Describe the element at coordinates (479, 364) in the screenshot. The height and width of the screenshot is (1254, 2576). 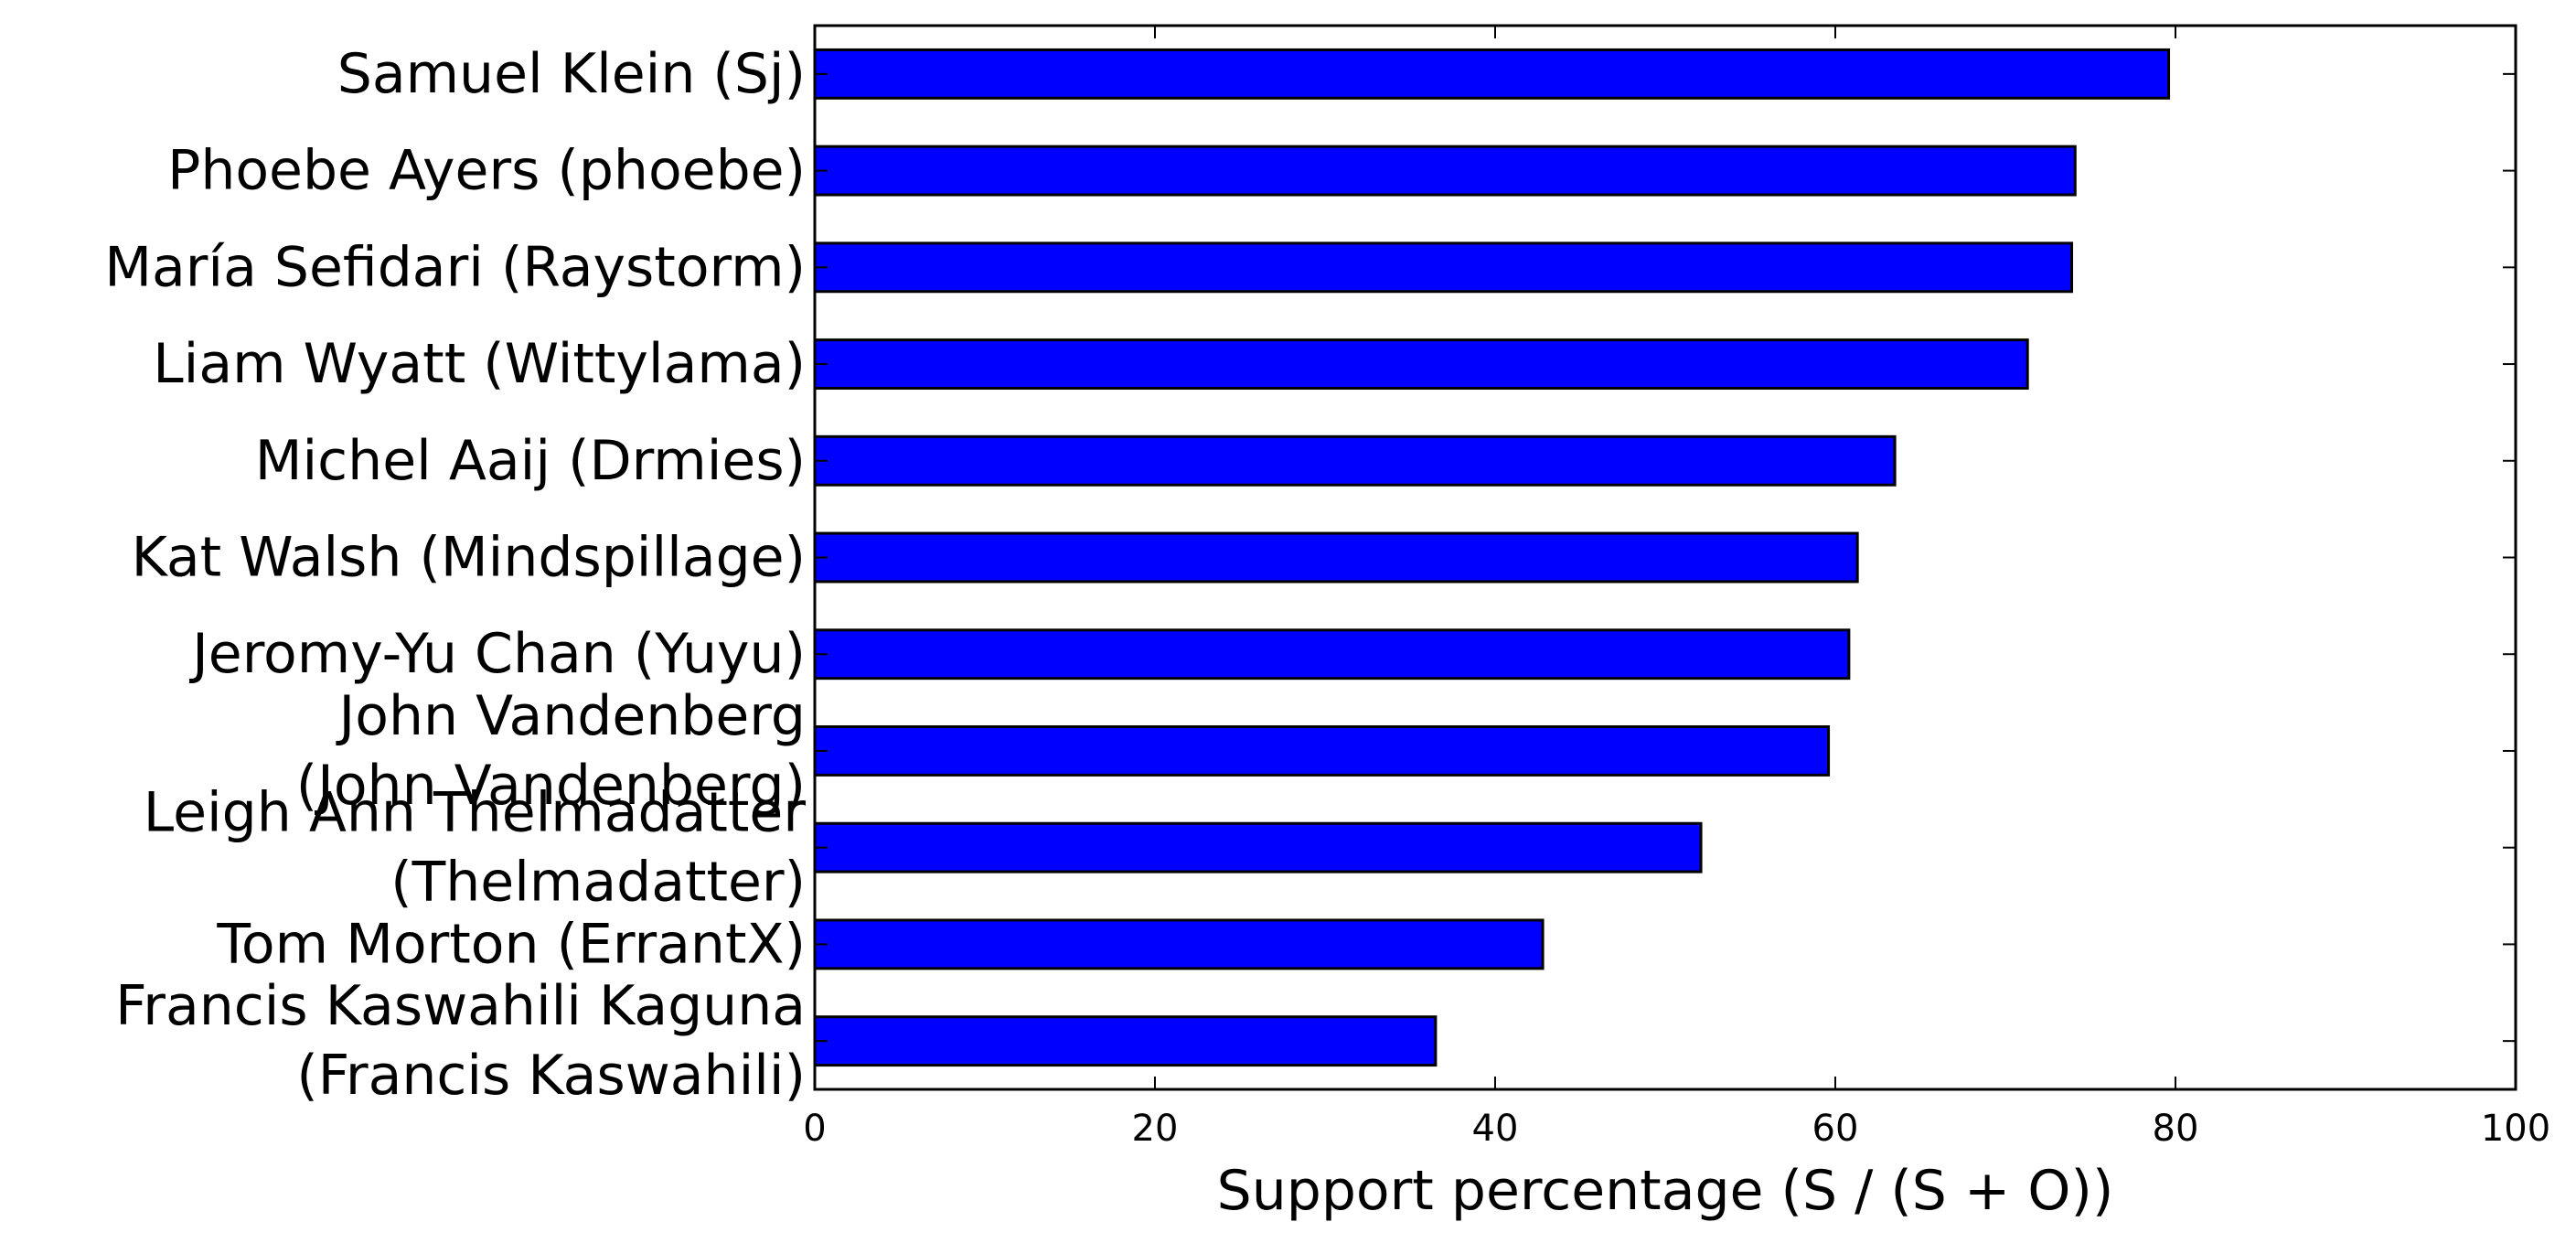
I see `category-label: Liam Wyatt (Wittylama)` at that location.